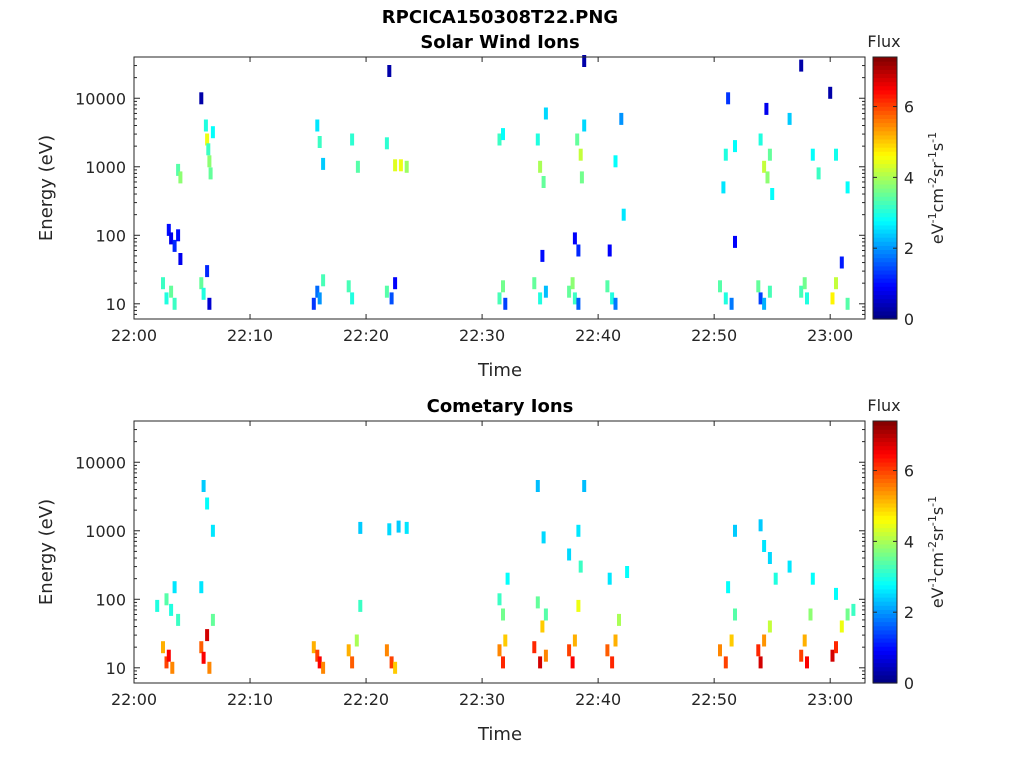 The height and width of the screenshot is (768, 1024). I want to click on x-axis-label: Time, so click(499, 734).